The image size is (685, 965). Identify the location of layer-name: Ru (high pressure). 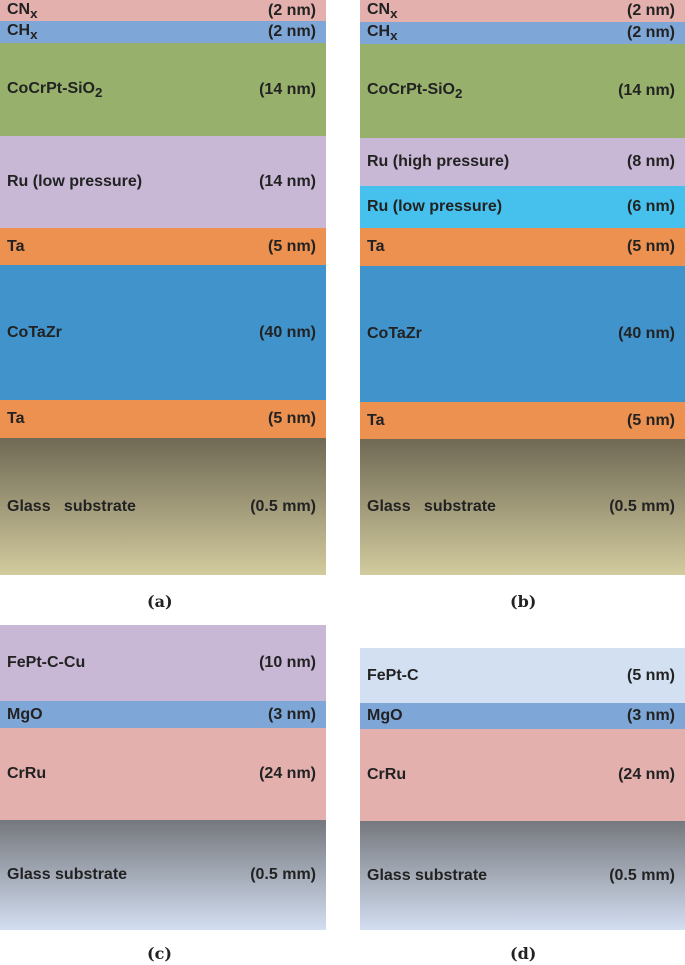
(438, 161).